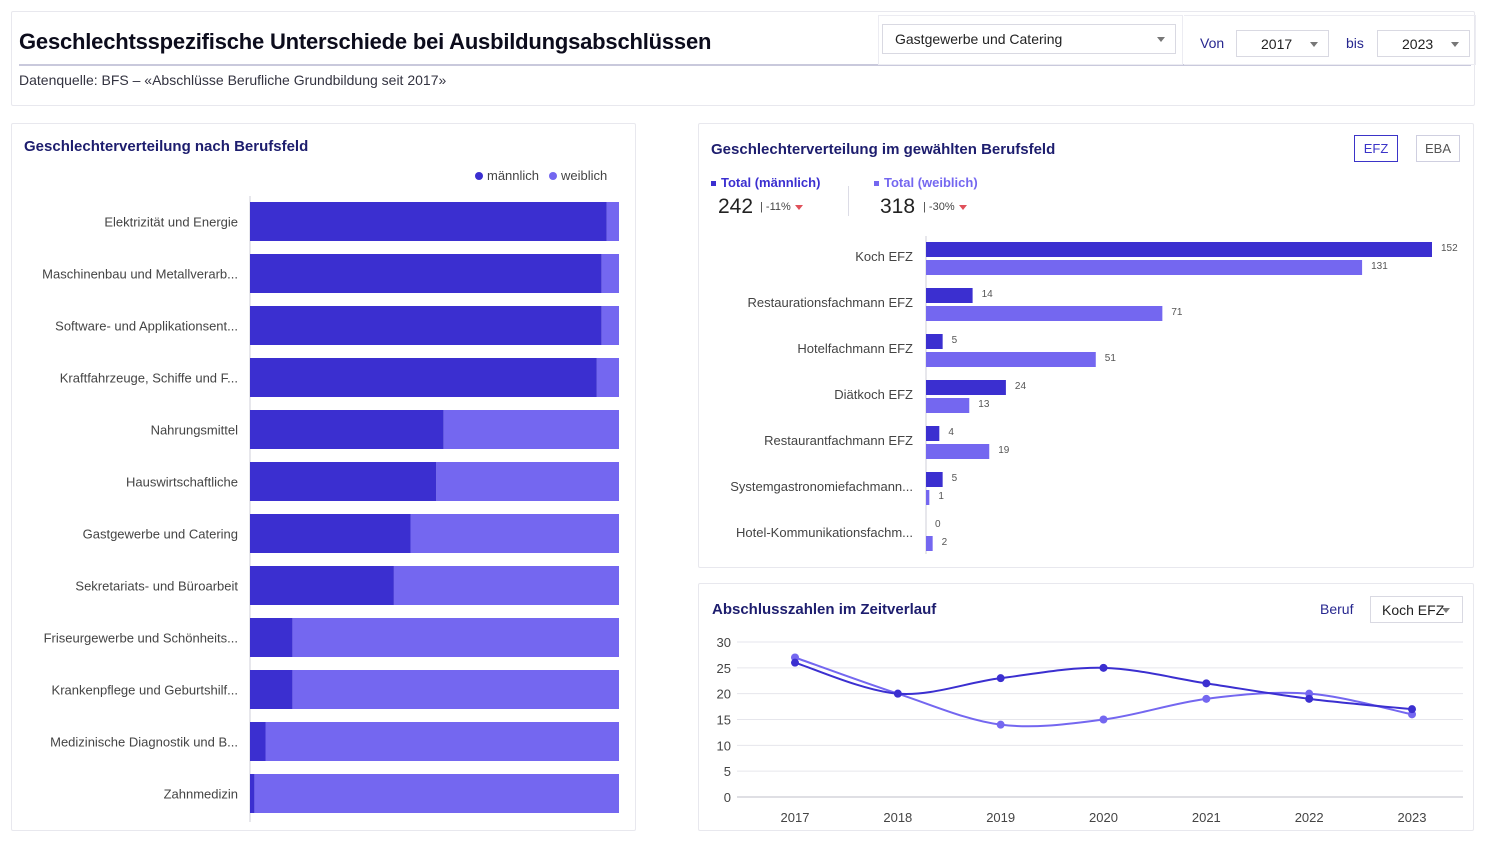  Describe the element at coordinates (1376, 148) in the screenshot. I see `toggle-efz: EFZ` at that location.